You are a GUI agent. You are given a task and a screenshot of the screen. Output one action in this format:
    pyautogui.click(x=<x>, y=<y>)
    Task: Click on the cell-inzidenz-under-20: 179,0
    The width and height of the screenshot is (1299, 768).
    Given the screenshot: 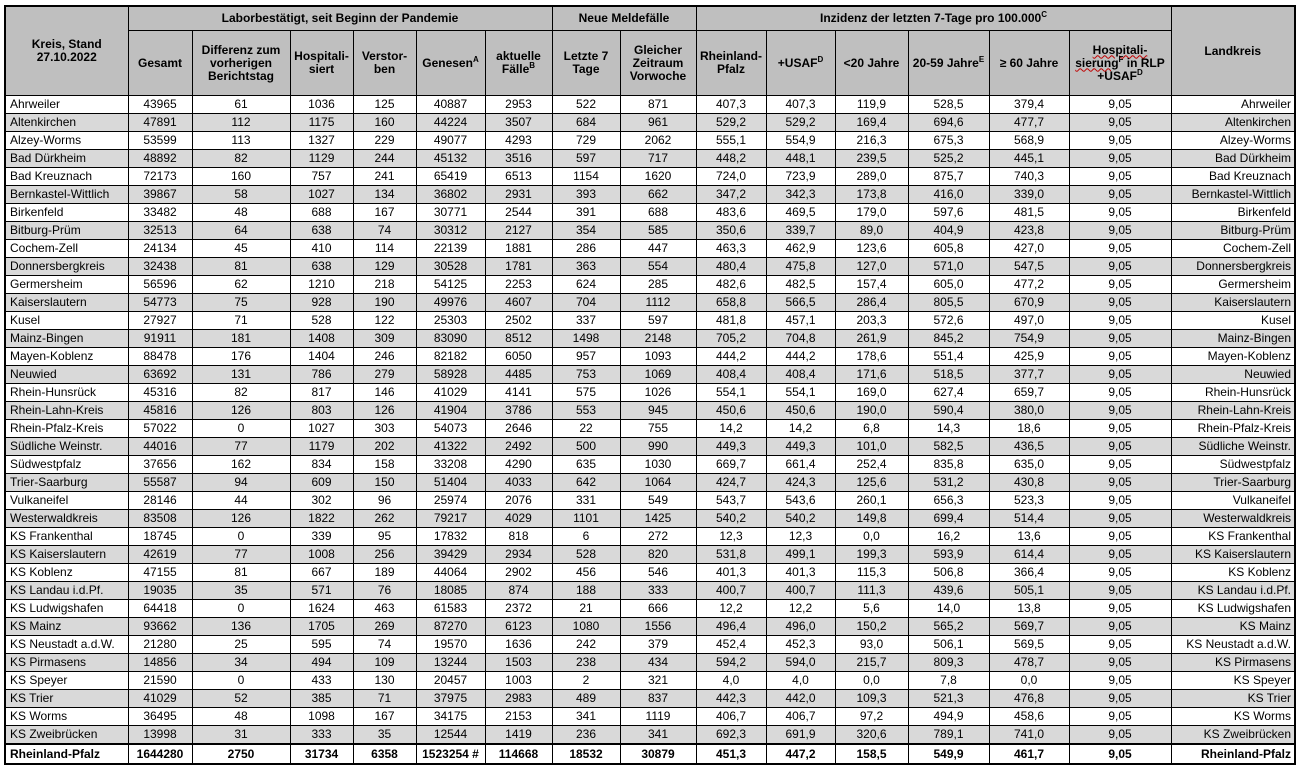 What is the action you would take?
    pyautogui.click(x=871, y=212)
    